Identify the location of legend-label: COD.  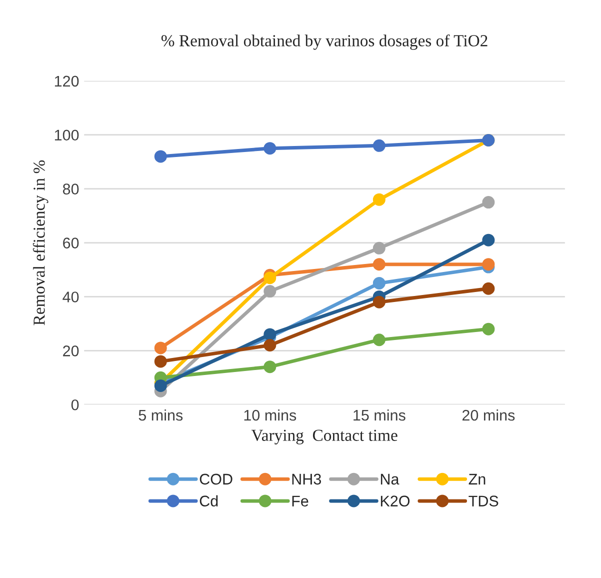
(216, 479).